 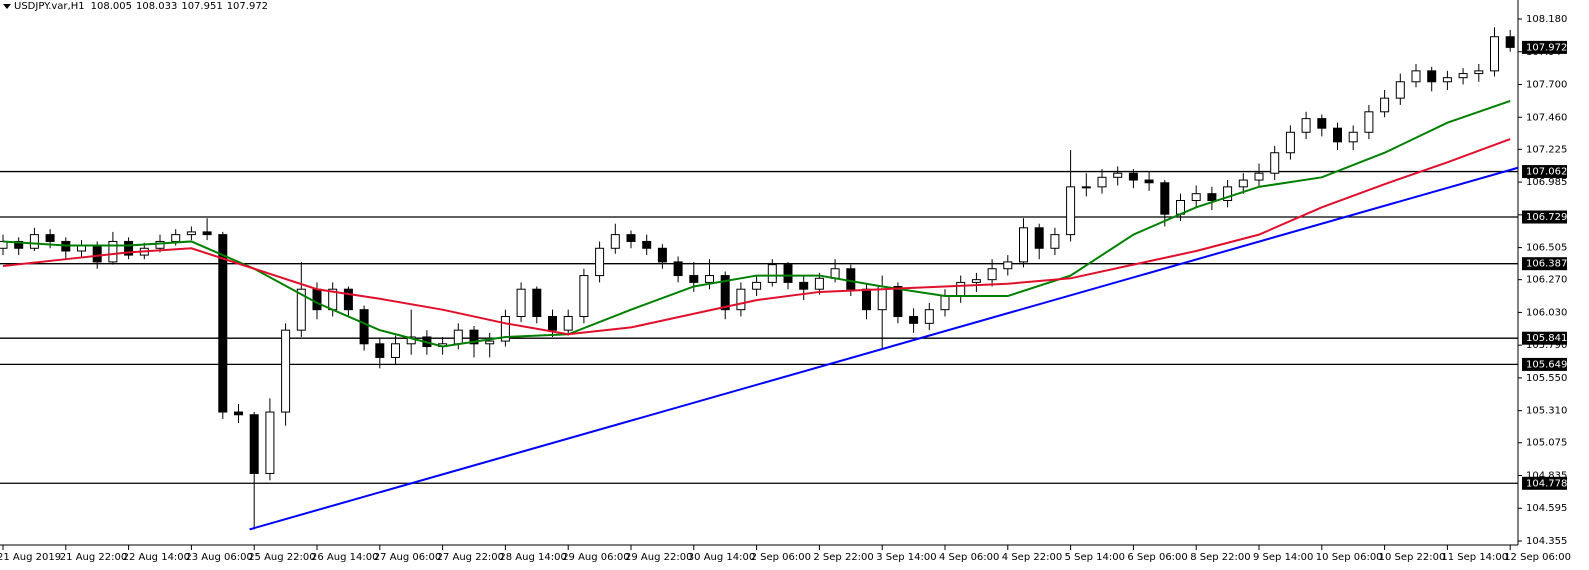 What do you see at coordinates (906, 557) in the screenshot?
I see `x-tick-label: 3 Sep 14:00` at bounding box center [906, 557].